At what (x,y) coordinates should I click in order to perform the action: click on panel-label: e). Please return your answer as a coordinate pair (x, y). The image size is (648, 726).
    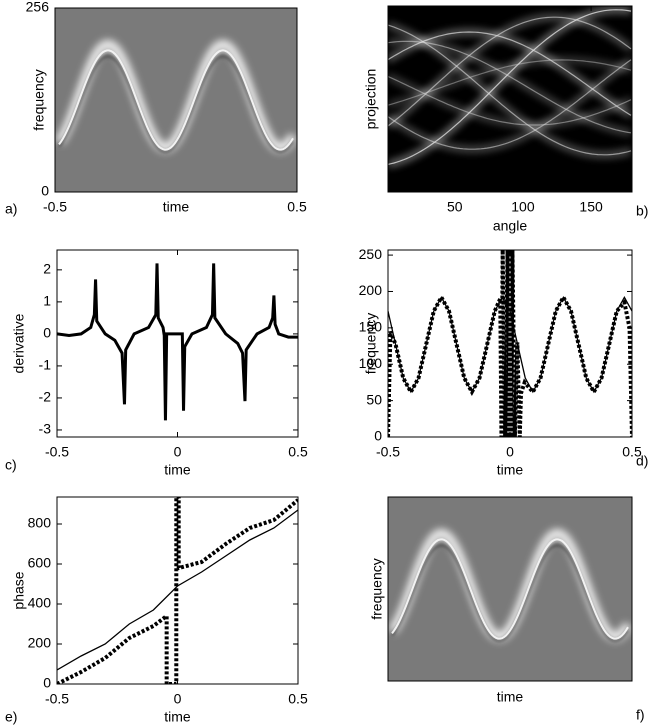
    Looking at the image, I should click on (11, 717).